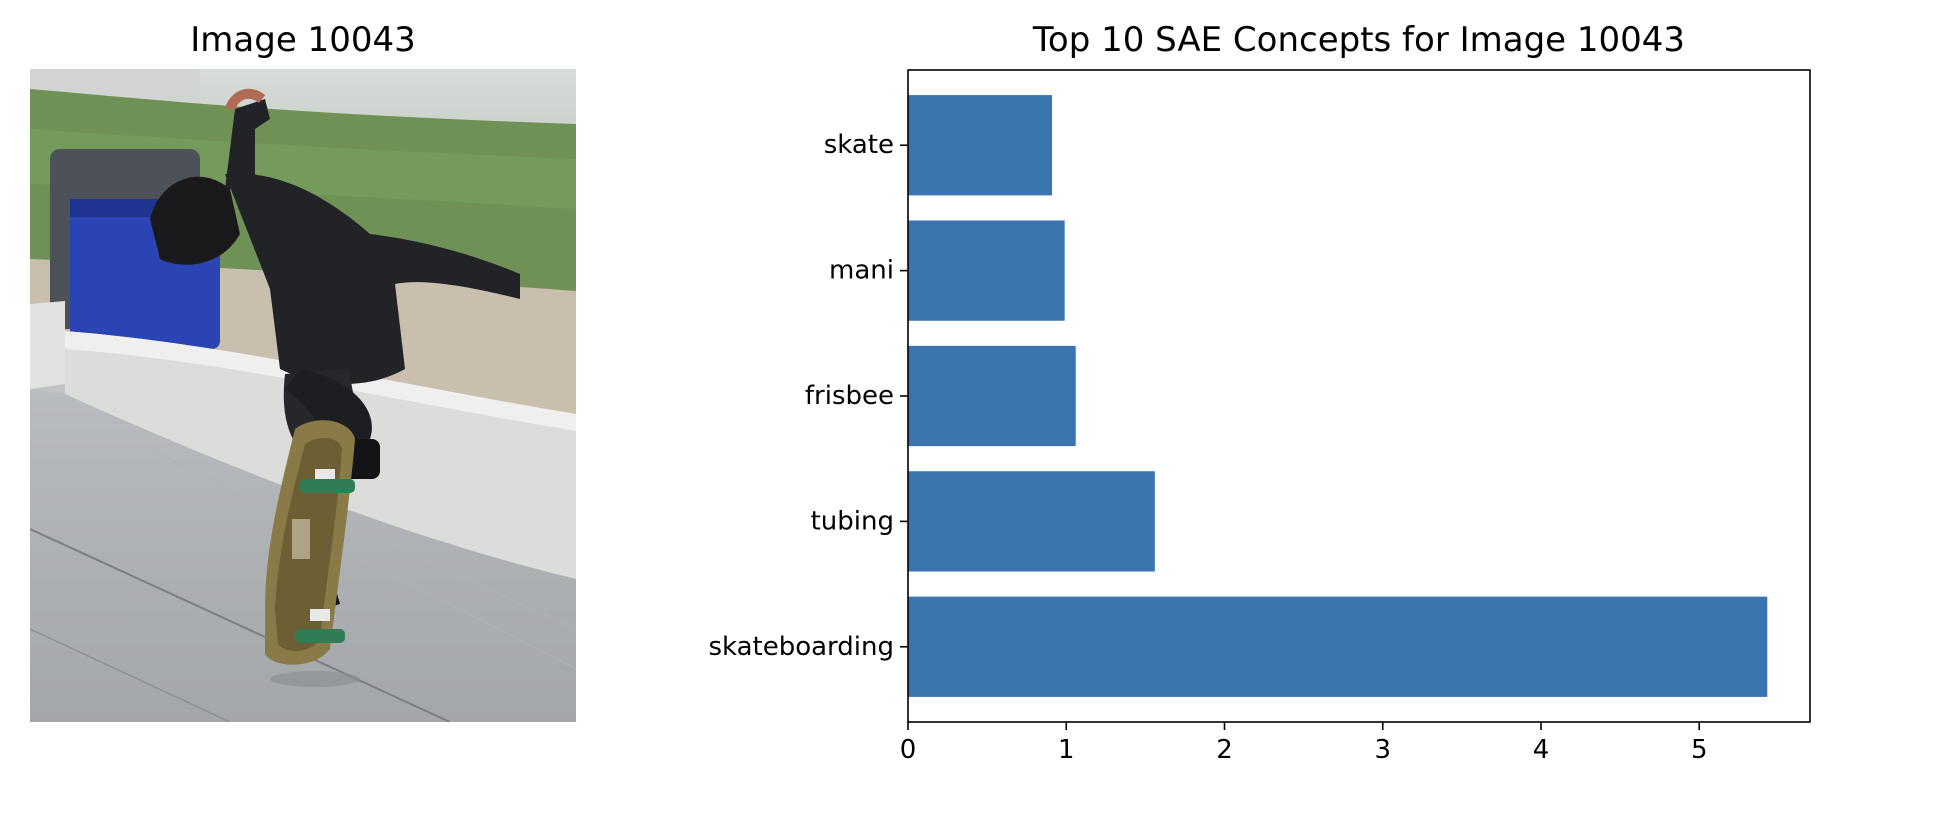 Image resolution: width=1942 pixels, height=814 pixels. I want to click on y-tick-label-skateboarding: skateboarding, so click(801, 647).